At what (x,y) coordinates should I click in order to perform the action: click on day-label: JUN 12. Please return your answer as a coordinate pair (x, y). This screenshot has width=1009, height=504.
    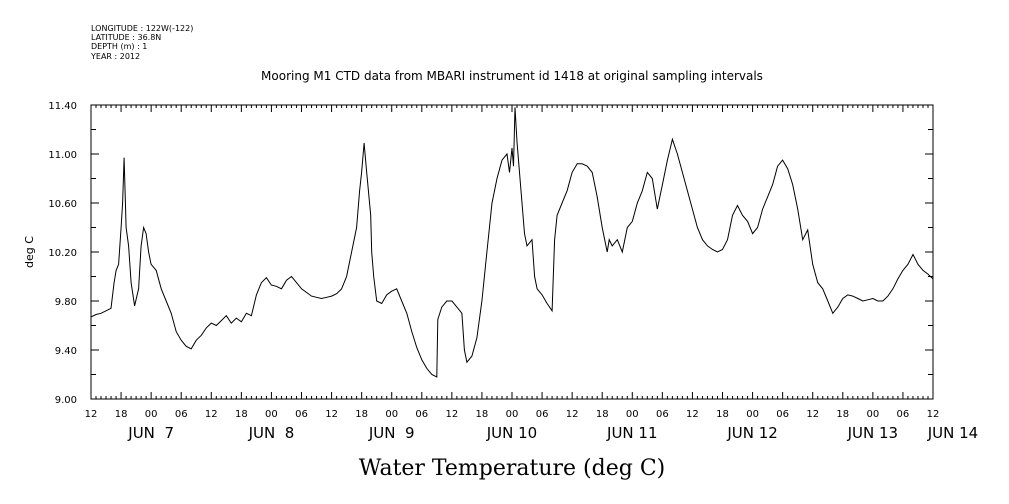
    Looking at the image, I should click on (751, 433).